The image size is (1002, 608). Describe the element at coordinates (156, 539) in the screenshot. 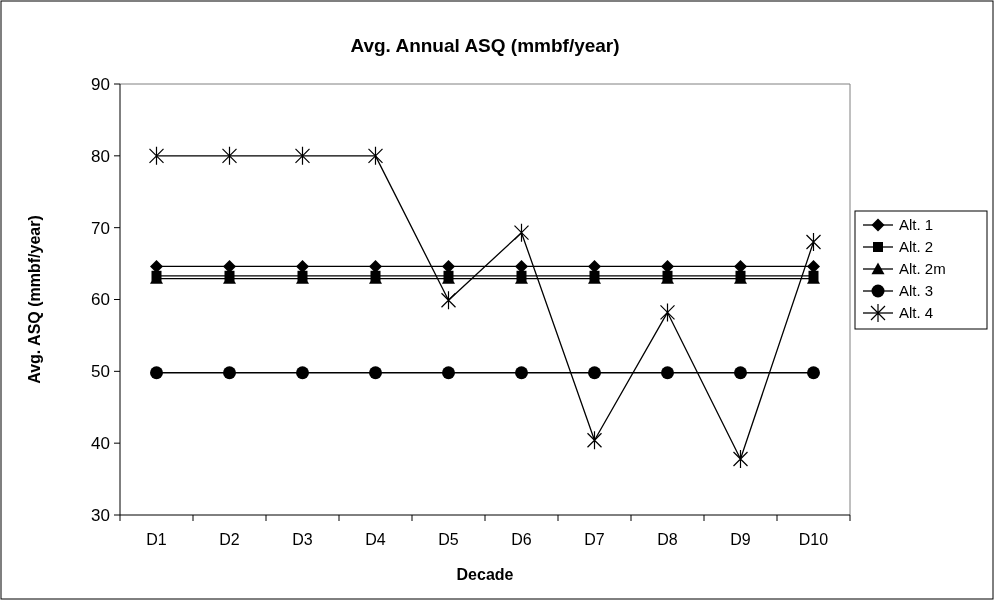

I see `x-tick-label: D1` at that location.